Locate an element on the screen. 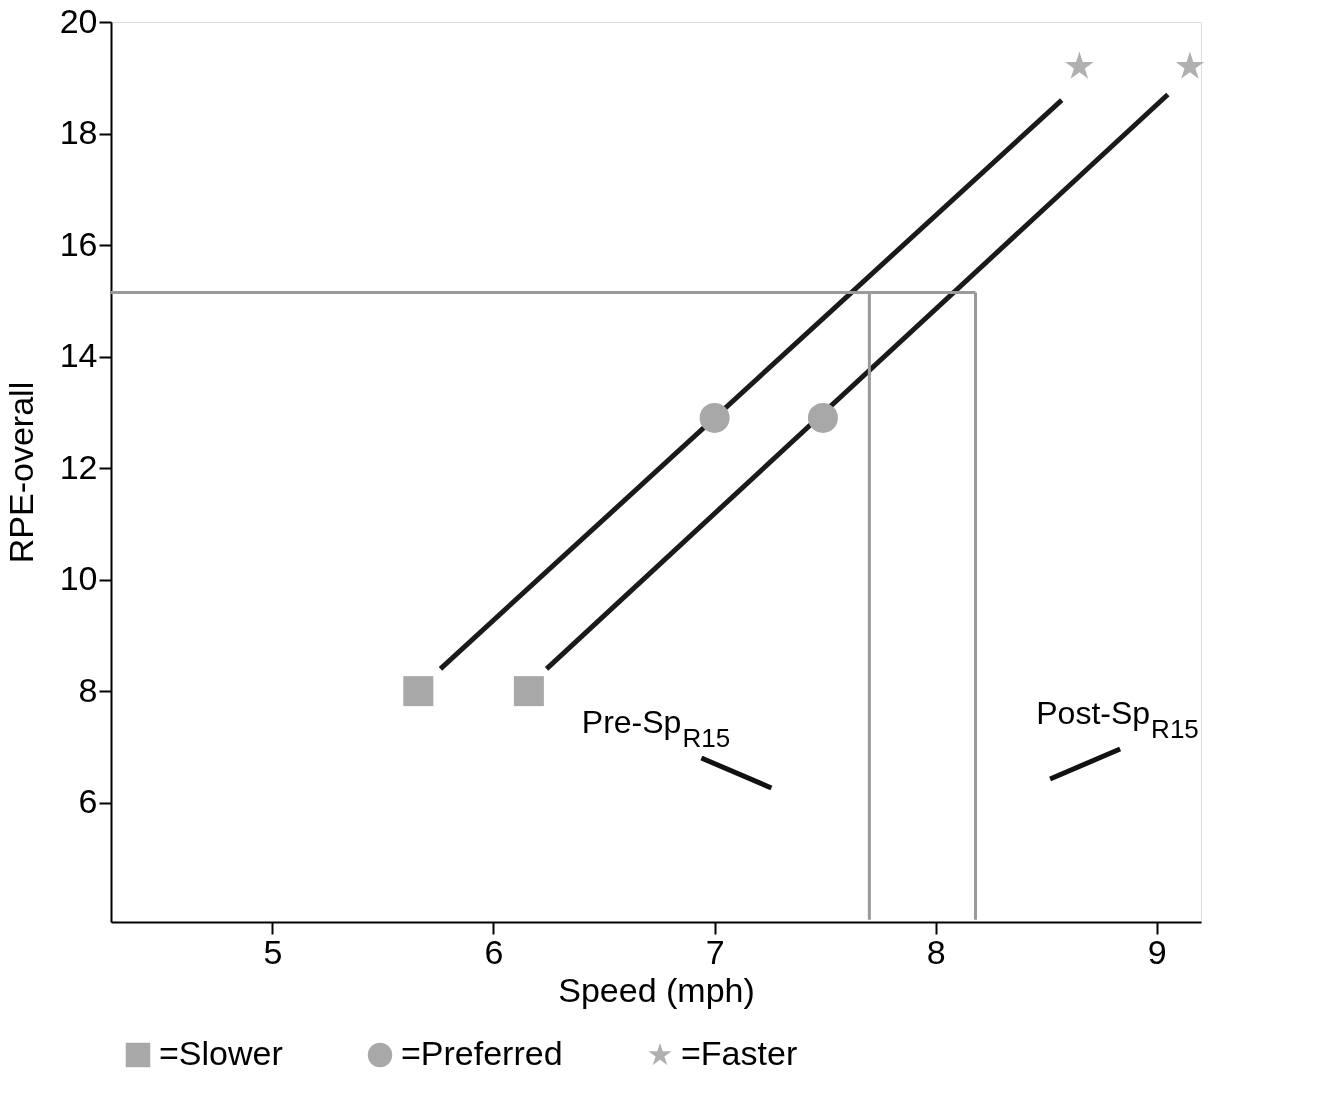  y-tick-label: 16 is located at coordinates (78, 243).